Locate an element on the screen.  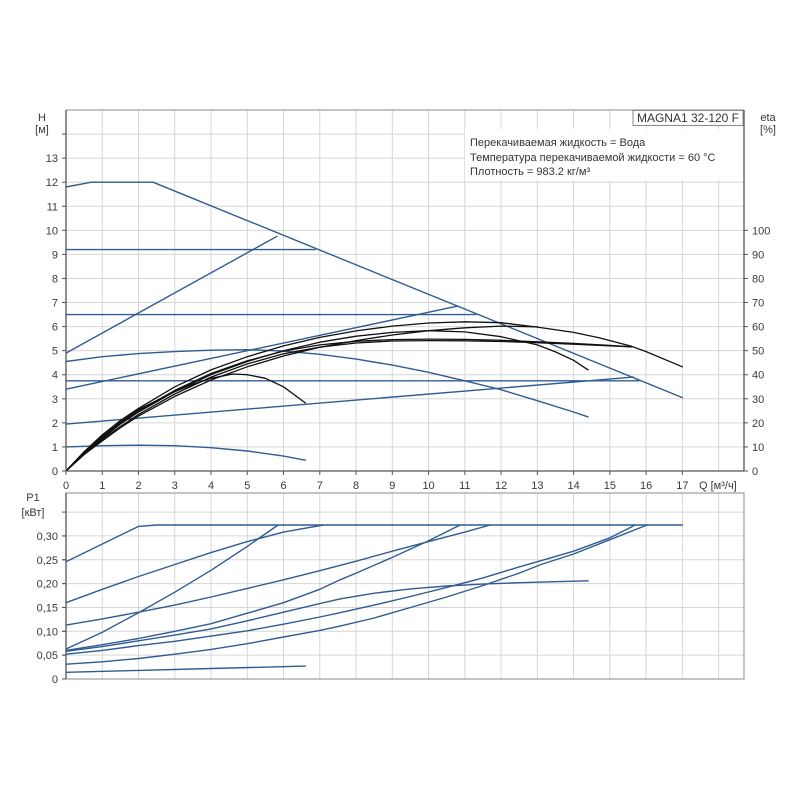
y-tick-label: 6 is located at coordinates (55, 328).